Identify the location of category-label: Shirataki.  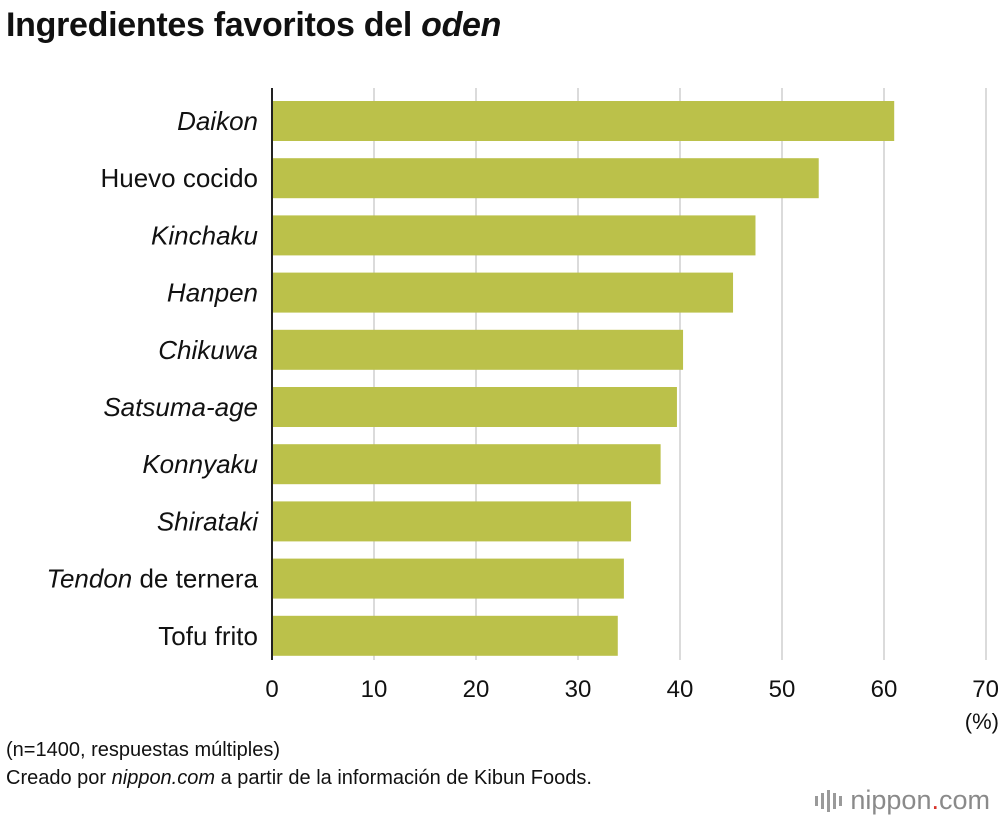
(208, 521).